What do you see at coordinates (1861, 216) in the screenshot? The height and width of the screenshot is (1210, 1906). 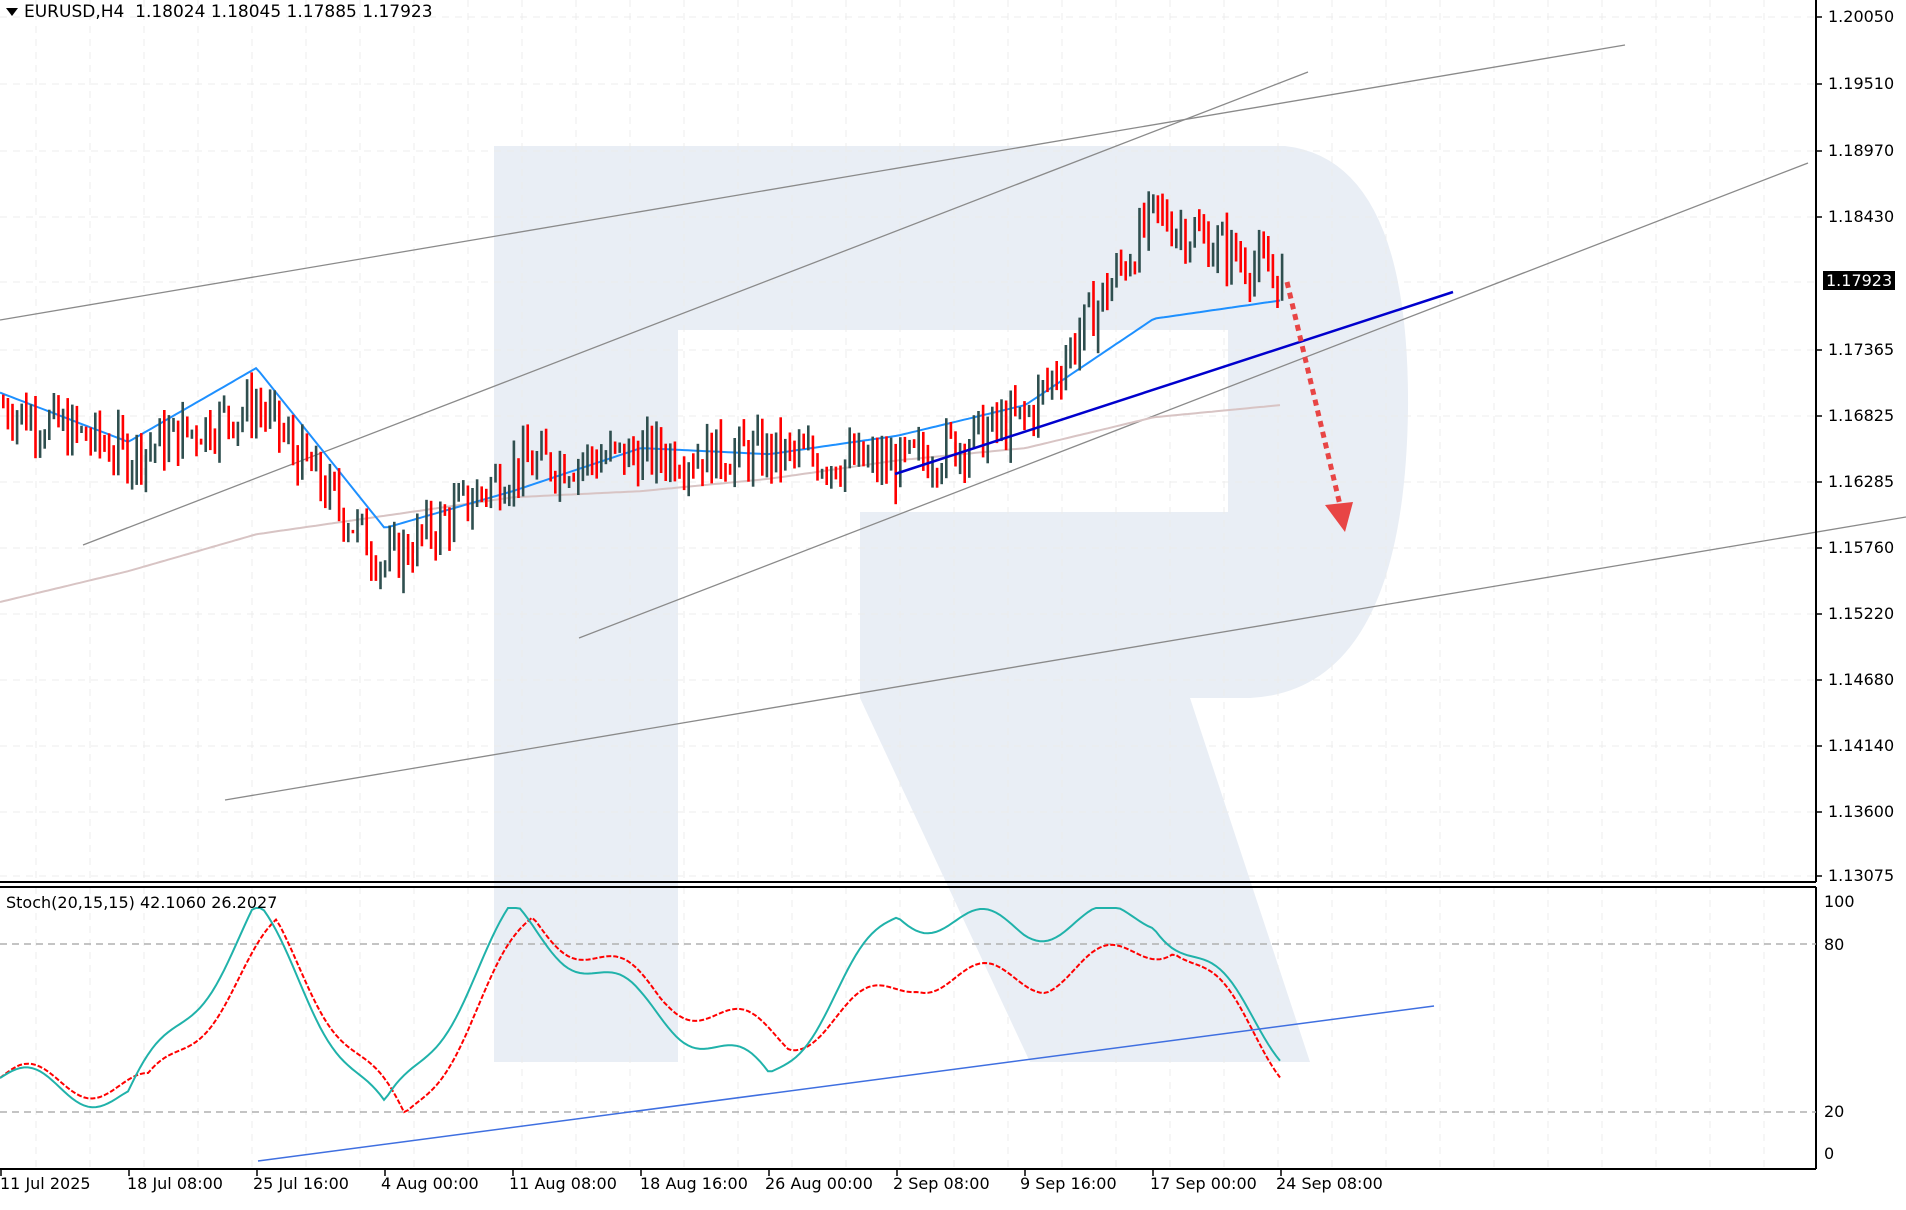 I see `price-label: 1.18430` at bounding box center [1861, 216].